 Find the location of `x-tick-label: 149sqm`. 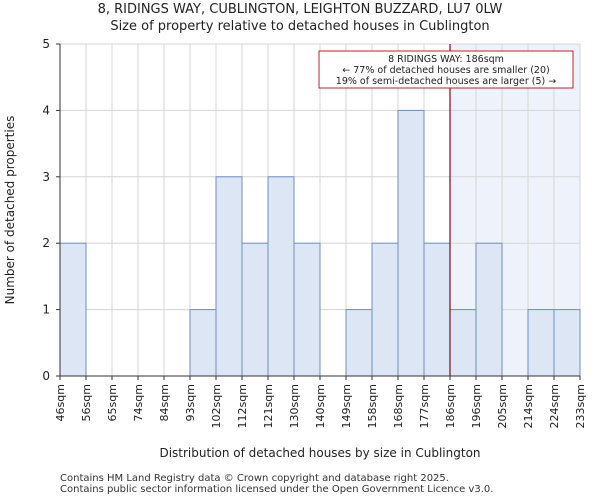

x-tick-label: 149sqm is located at coordinates (346, 406).